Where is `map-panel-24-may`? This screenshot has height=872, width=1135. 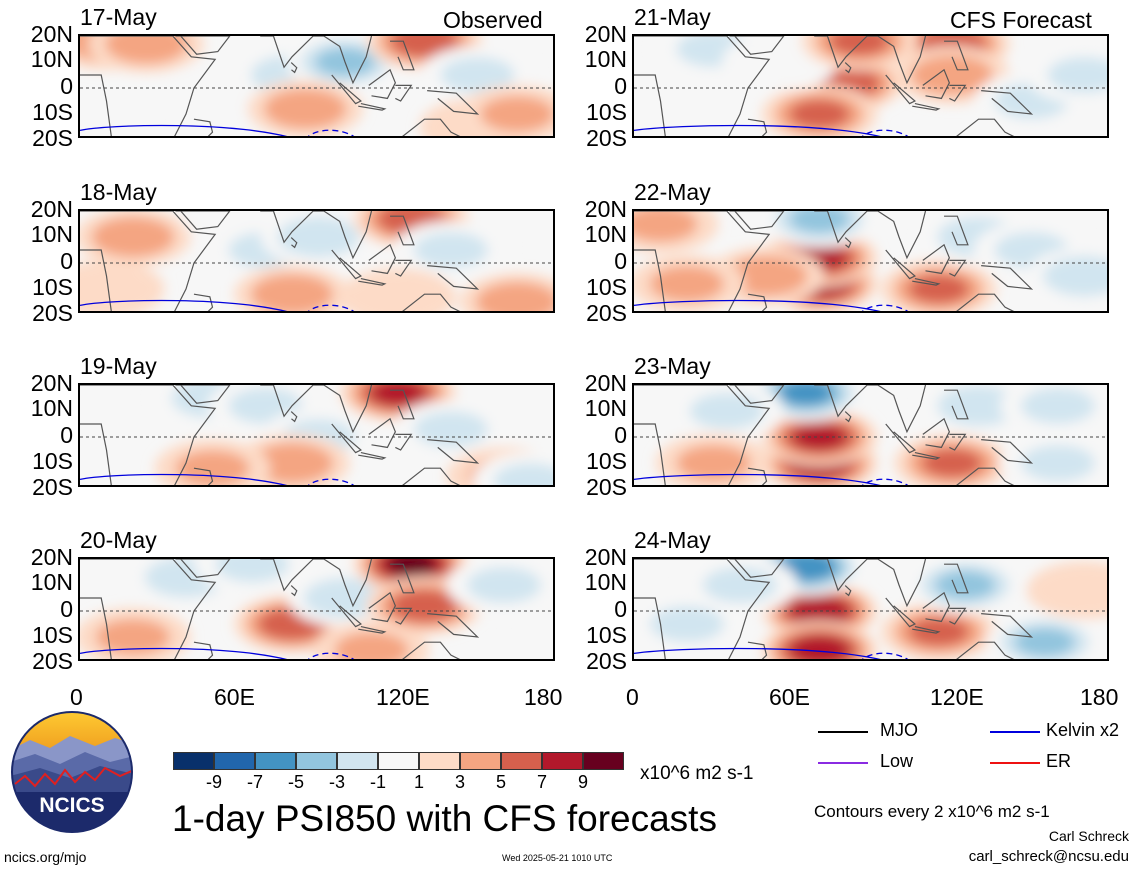
map-panel-24-may is located at coordinates (870, 609).